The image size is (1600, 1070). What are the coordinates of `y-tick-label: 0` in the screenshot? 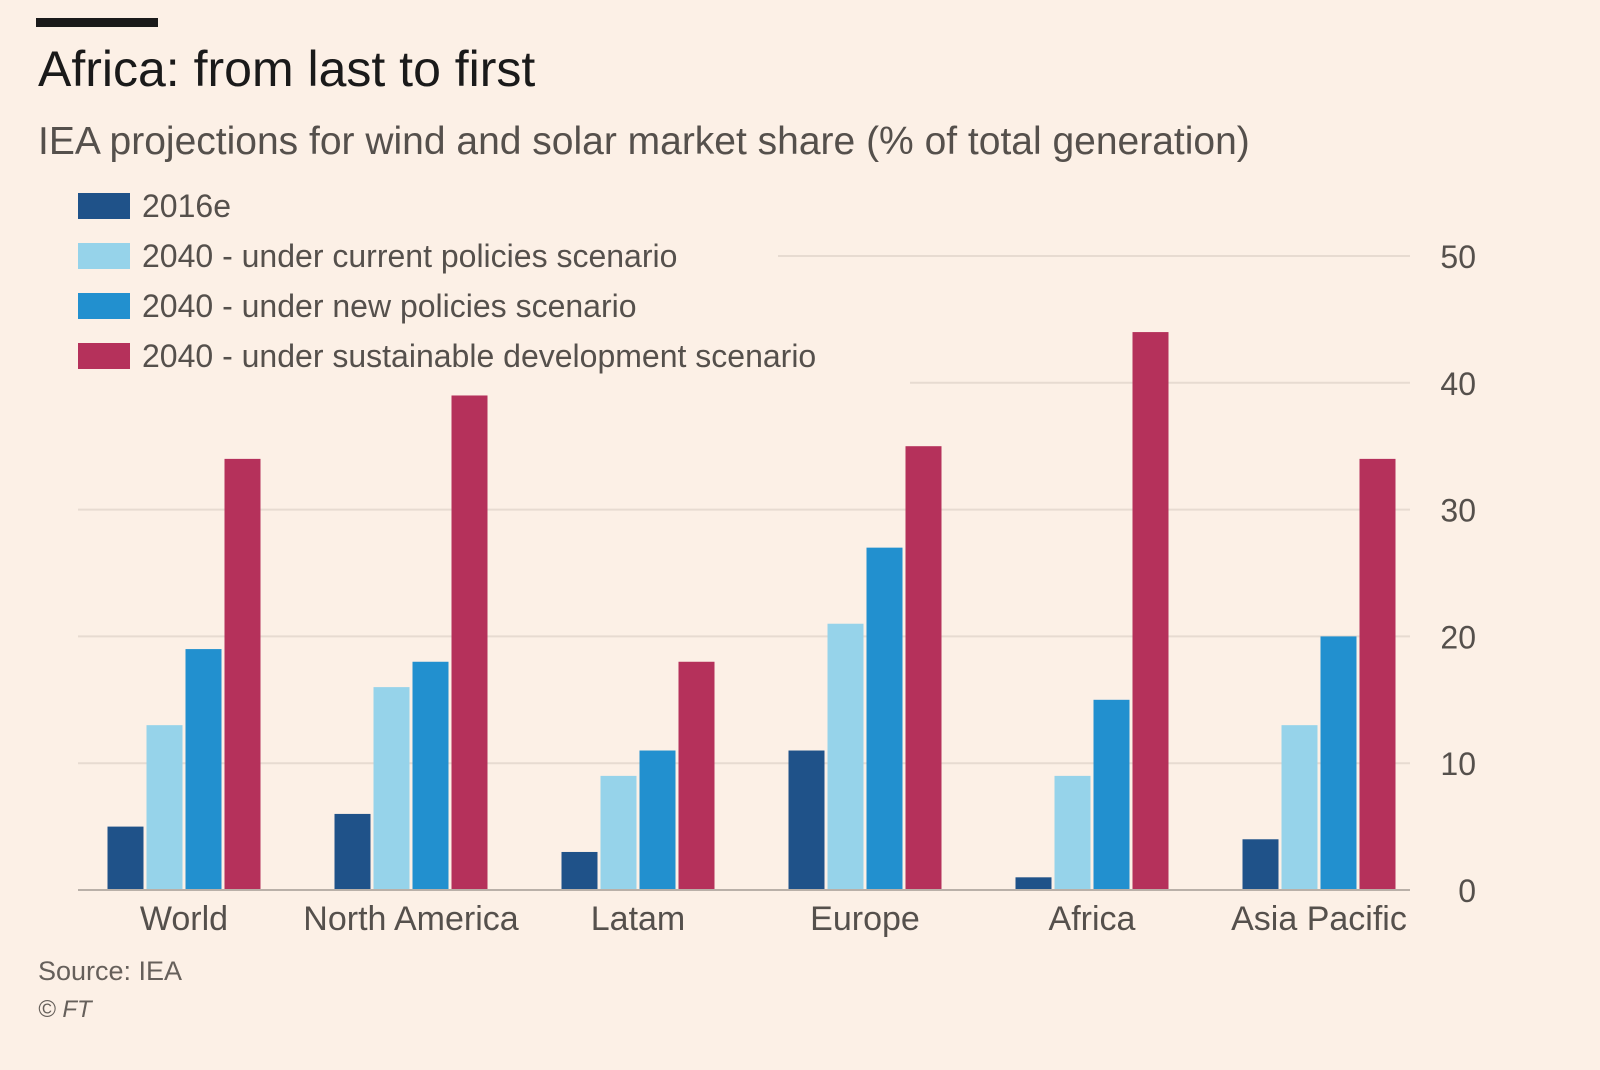 It's located at (1467, 891).